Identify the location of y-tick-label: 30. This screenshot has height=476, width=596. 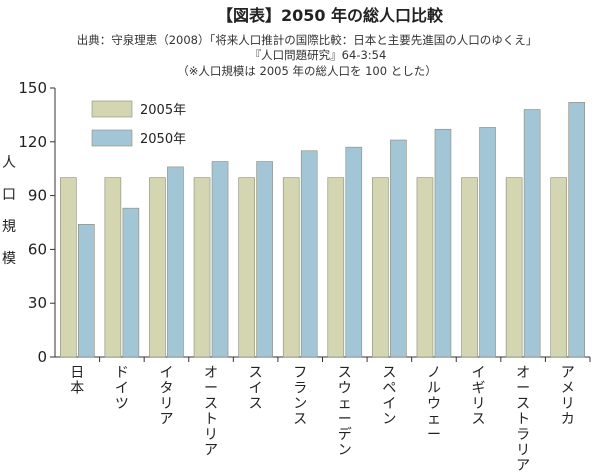
(37, 303).